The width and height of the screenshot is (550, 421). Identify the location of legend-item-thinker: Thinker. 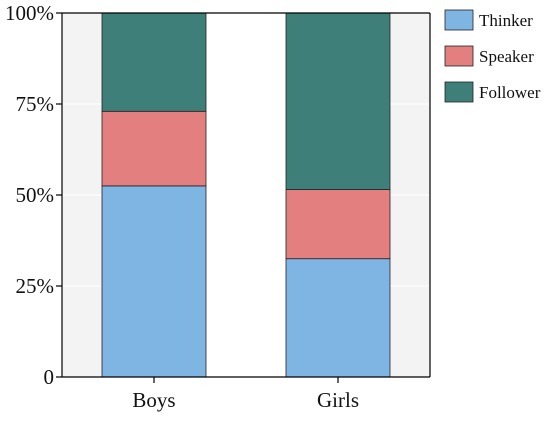
(488, 20).